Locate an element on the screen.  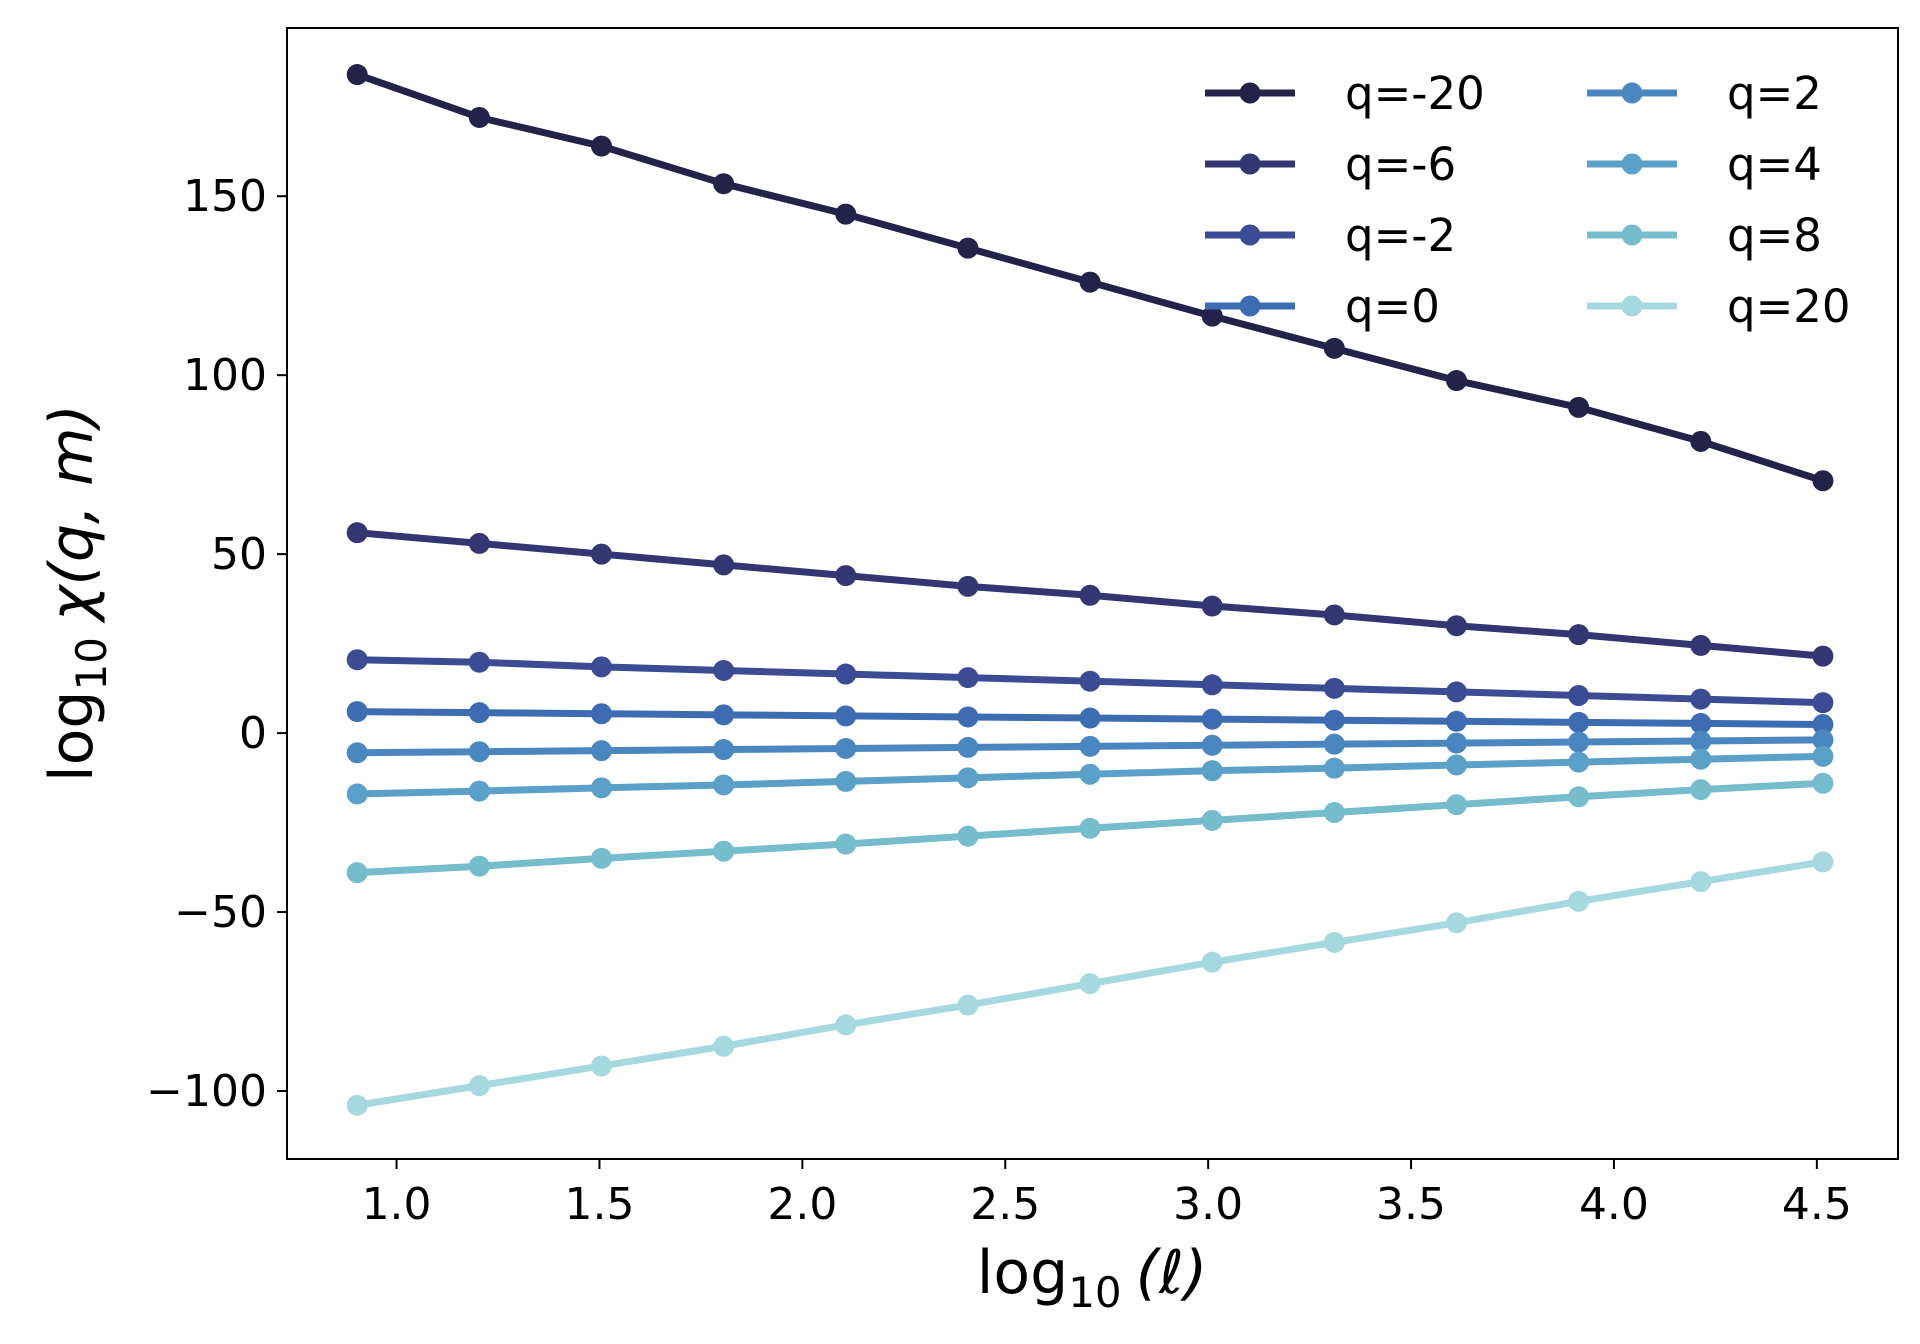
x-tick-label: 3.0 is located at coordinates (1208, 1204).